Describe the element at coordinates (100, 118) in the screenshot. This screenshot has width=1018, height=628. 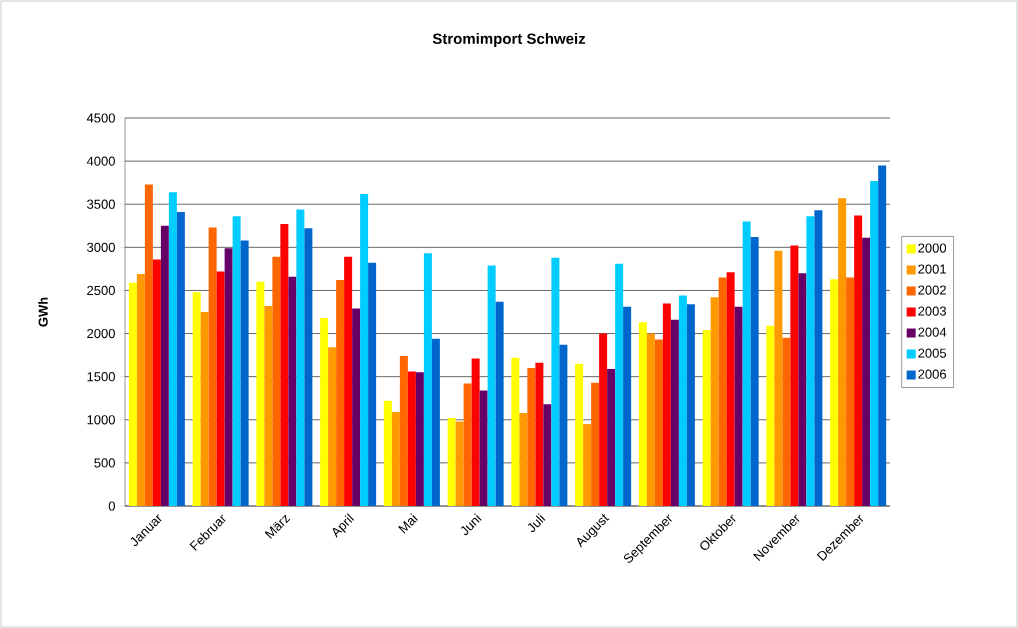
I see `y-tick-label: 4500` at that location.